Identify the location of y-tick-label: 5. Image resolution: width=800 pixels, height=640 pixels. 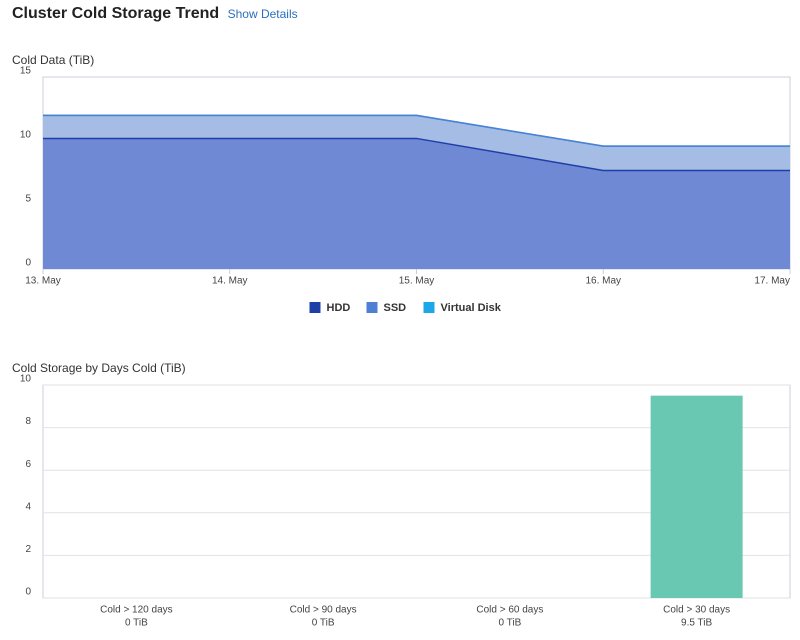
(28, 199).